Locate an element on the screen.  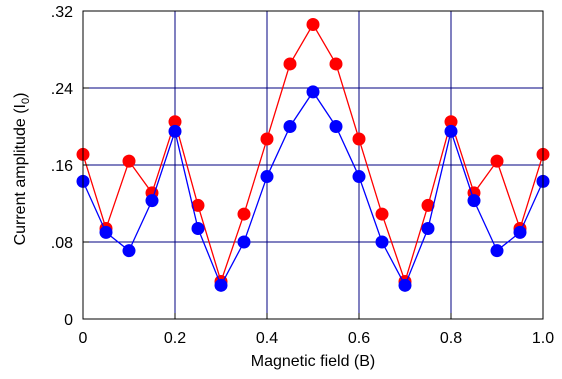
y-axis-title-main: Current amplitude (I is located at coordinates (20, 174).